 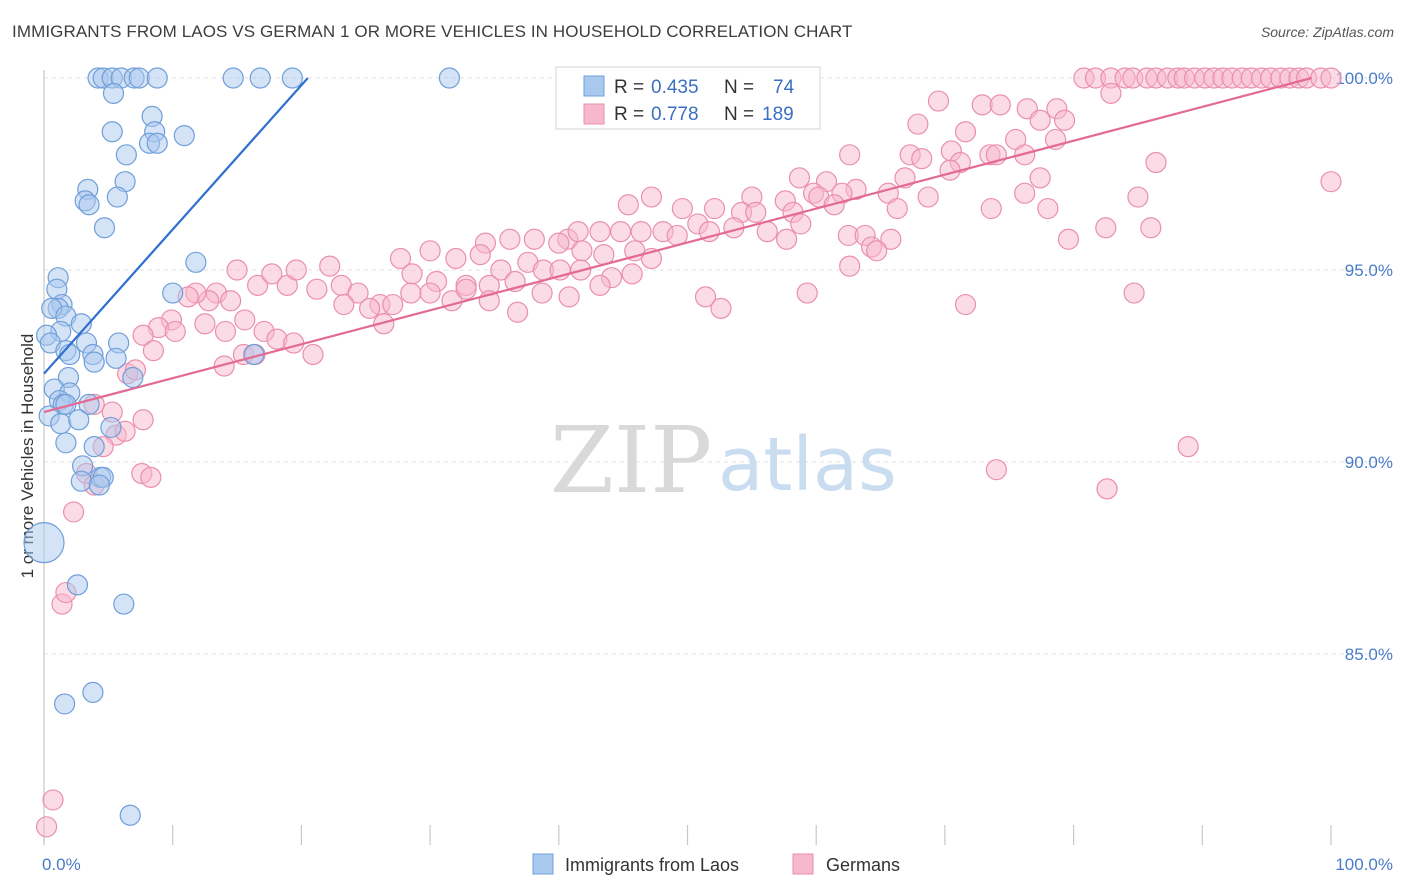 What do you see at coordinates (543, 864) in the screenshot?
I see `bottom-legend-swatch-blue` at bounding box center [543, 864].